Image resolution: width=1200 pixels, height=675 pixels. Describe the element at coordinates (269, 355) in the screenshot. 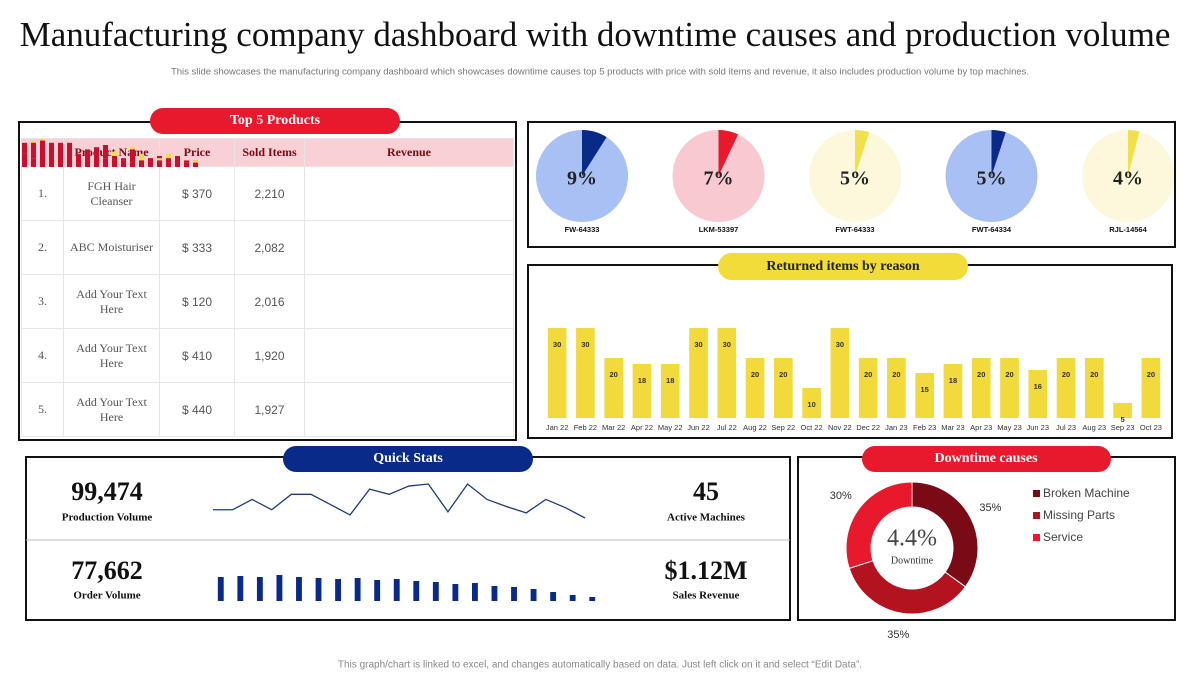

I see `sold-cell: 1,920` at that location.